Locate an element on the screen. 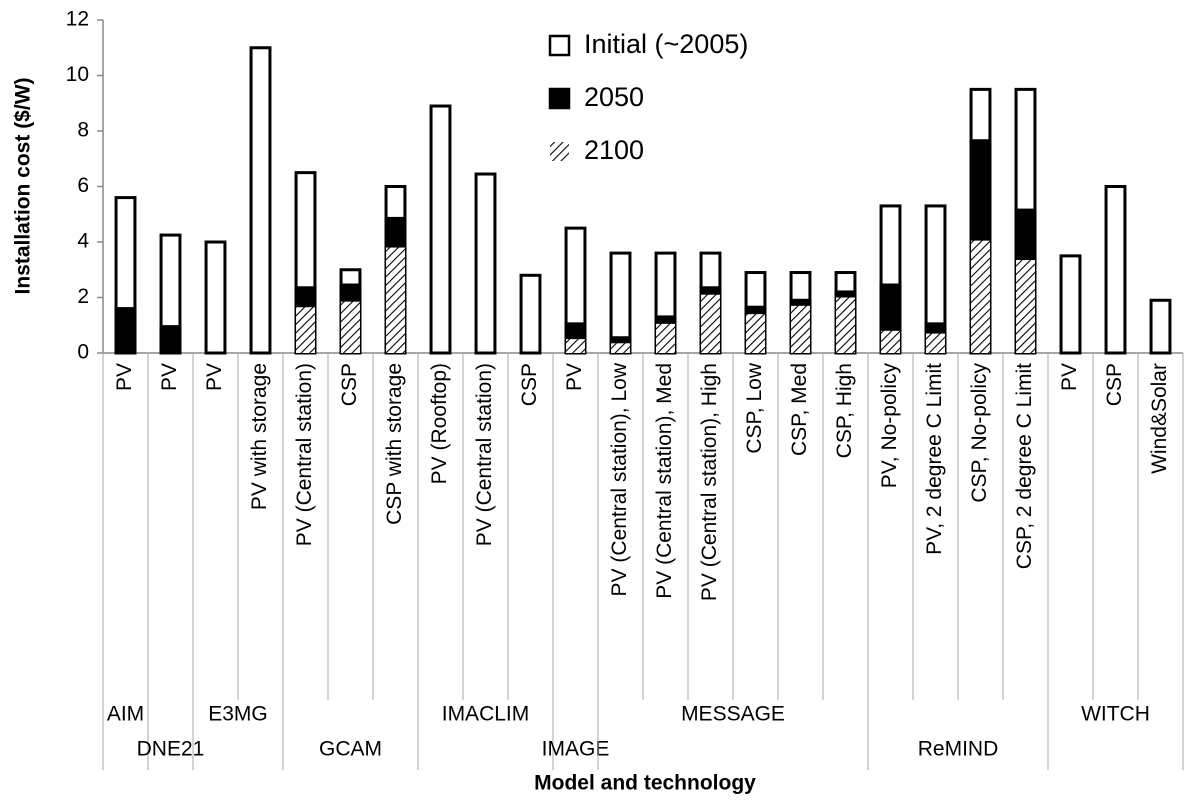 The height and width of the screenshot is (802, 1186). x-tick-label: CSP, Med is located at coordinates (799, 409).